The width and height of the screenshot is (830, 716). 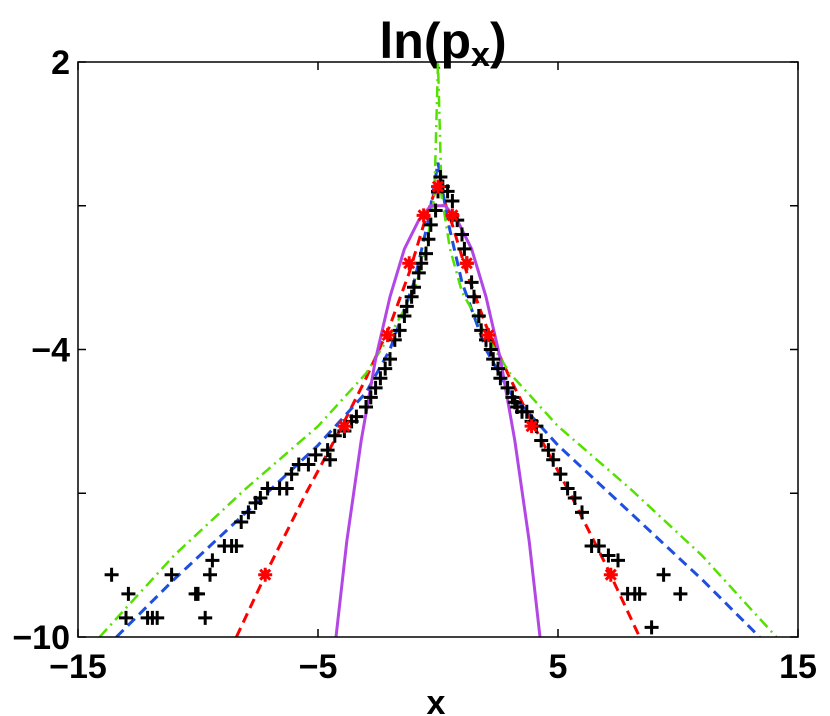 I want to click on x-tick-label: 15, so click(x=798, y=667).